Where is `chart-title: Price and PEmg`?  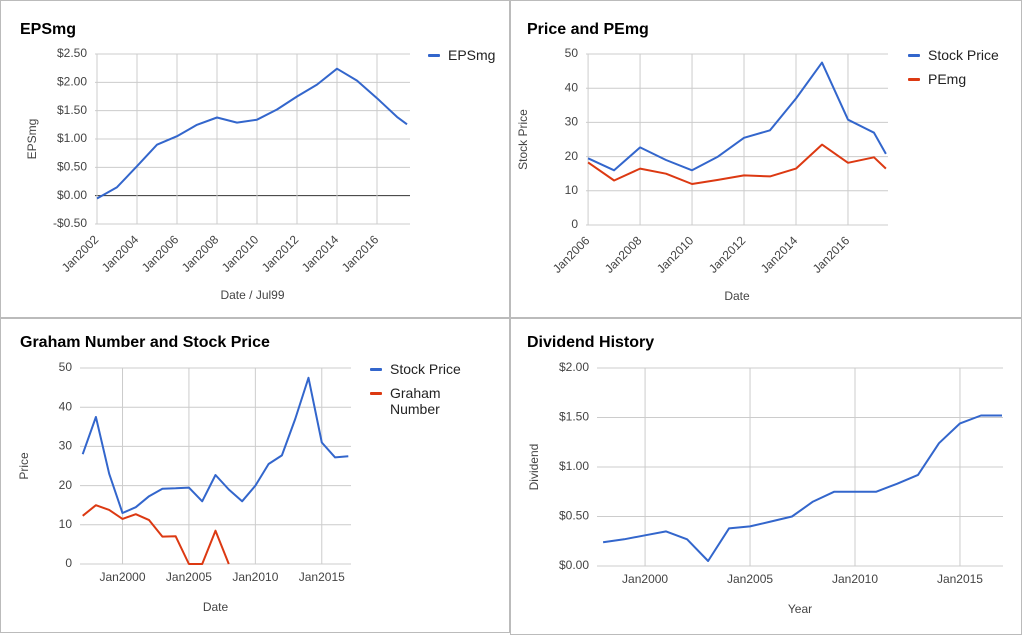
chart-title: Price and PEmg is located at coordinates (588, 29).